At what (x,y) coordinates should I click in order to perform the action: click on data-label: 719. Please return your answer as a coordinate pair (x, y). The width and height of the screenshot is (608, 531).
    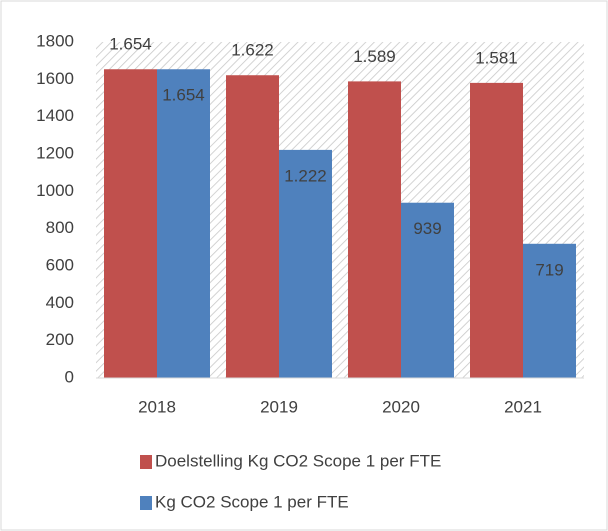
    Looking at the image, I should click on (549, 269).